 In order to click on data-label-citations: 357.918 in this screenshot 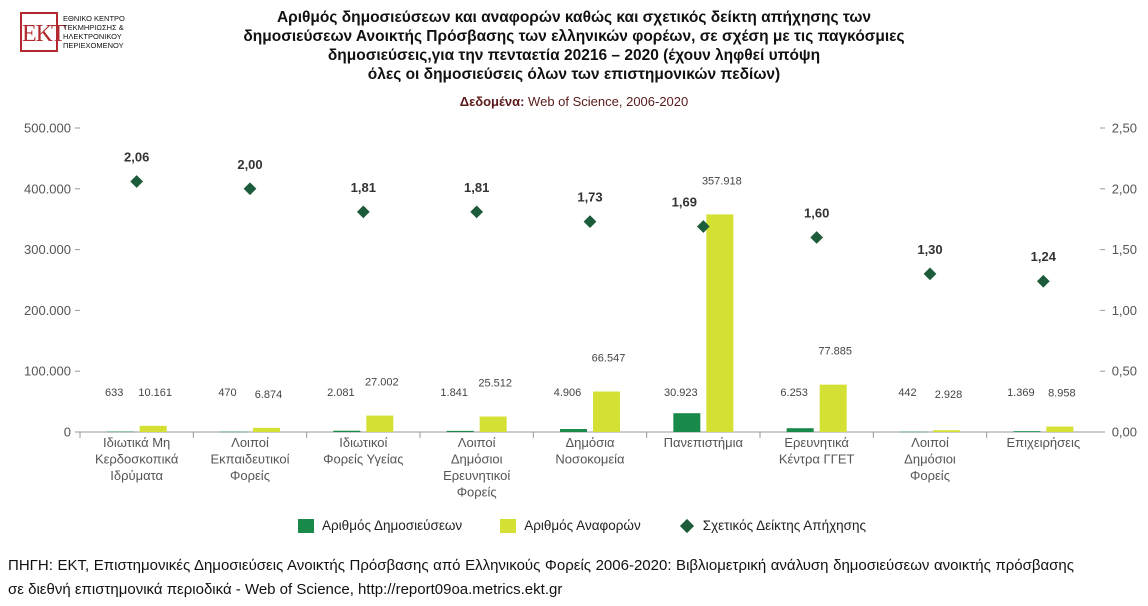, I will do `click(722, 181)`.